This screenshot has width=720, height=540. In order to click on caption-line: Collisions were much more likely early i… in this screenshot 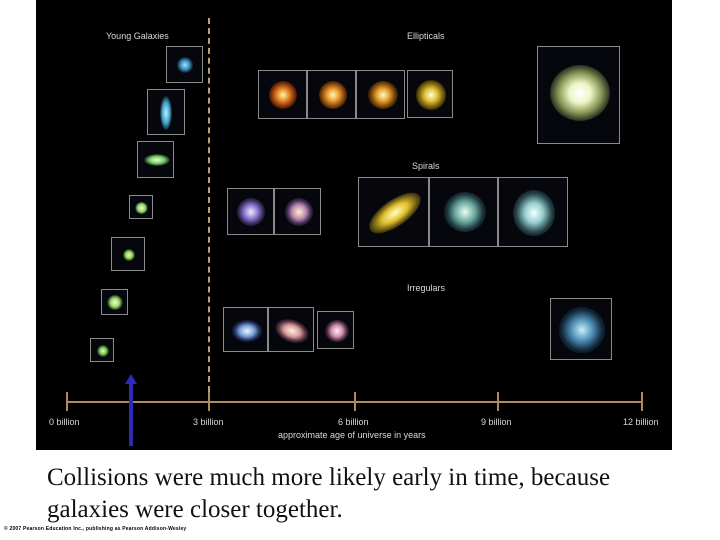, I will do `click(329, 477)`.